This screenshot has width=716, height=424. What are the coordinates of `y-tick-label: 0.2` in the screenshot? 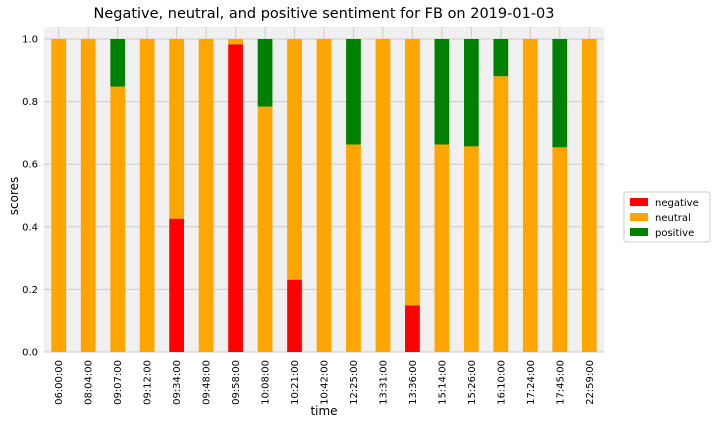 It's located at (30, 290).